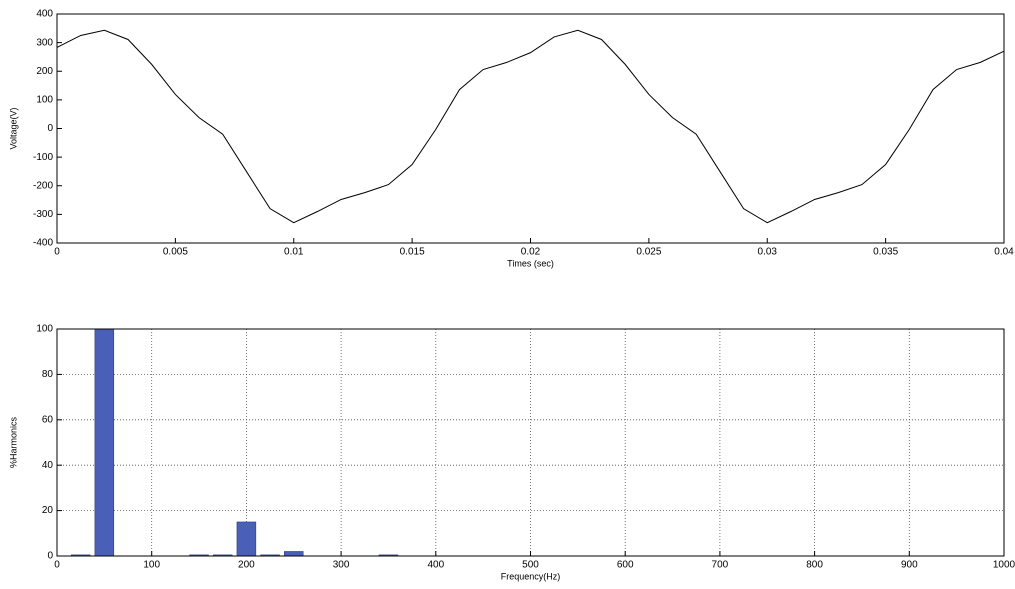  Describe the element at coordinates (43, 157) in the screenshot. I see `y-tick-label: -100` at that location.